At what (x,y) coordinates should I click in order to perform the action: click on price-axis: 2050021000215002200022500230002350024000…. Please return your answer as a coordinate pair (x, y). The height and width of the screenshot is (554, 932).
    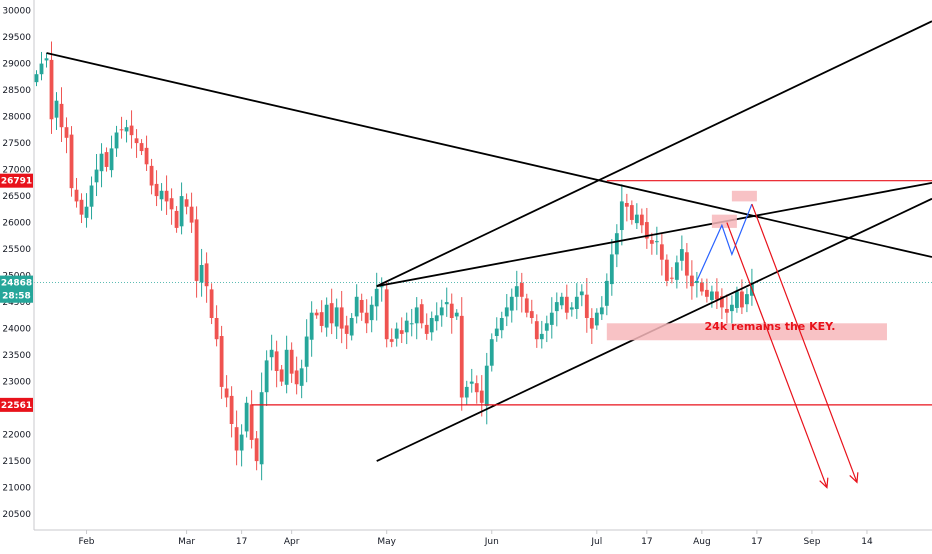
    Looking at the image, I should click on (16, 264).